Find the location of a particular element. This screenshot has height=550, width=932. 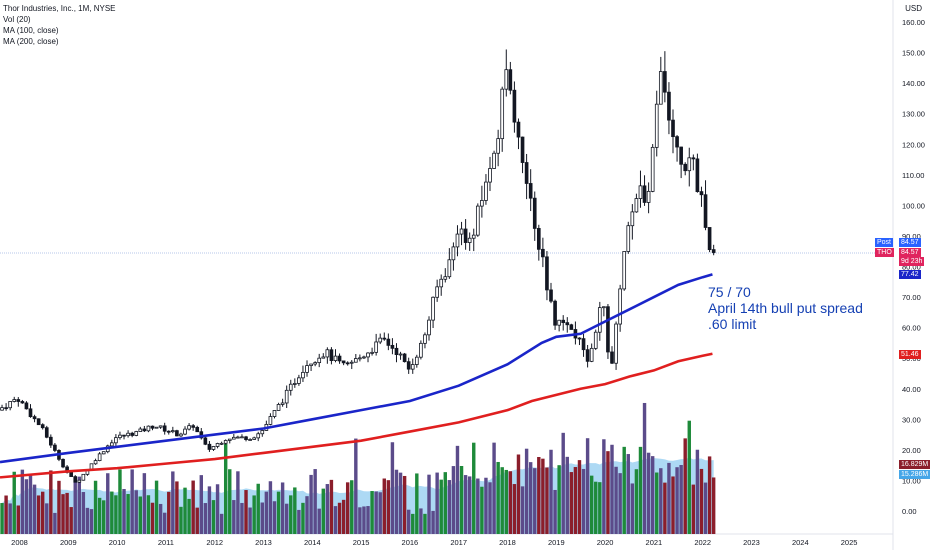

volume-indicator-label: Vol (20) is located at coordinates (17, 19).